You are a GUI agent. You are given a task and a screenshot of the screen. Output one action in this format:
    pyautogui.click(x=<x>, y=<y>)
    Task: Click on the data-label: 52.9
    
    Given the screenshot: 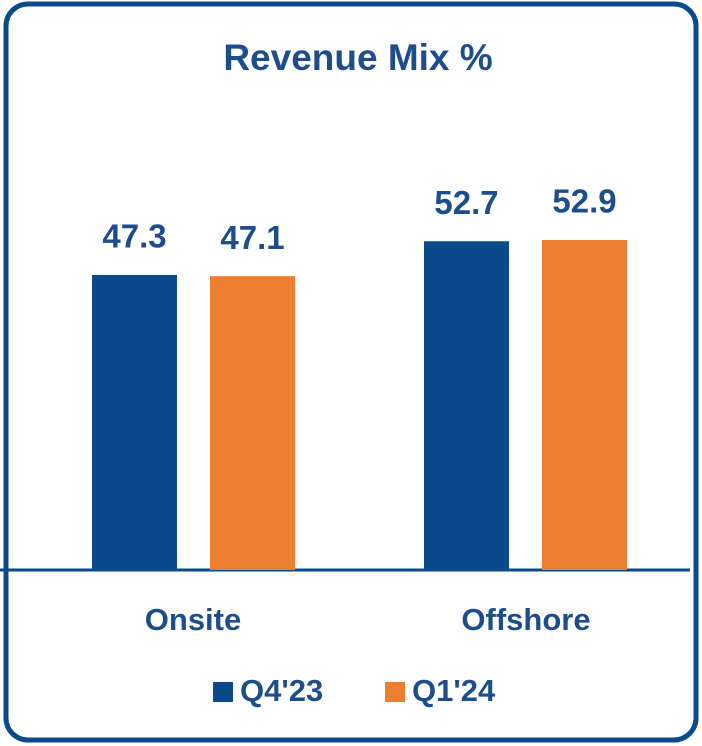 What is the action you would take?
    pyautogui.click(x=584, y=201)
    